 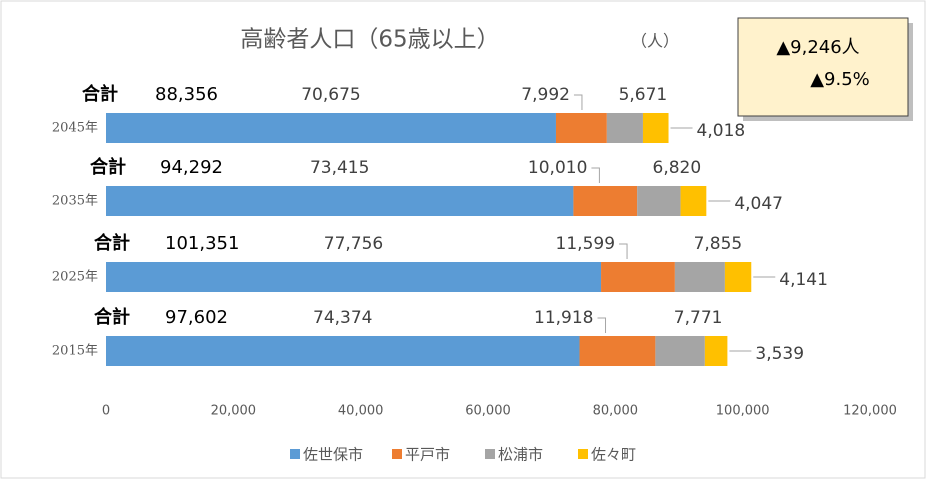 What do you see at coordinates (803, 280) in the screenshot?
I see `value-label: 4,141` at bounding box center [803, 280].